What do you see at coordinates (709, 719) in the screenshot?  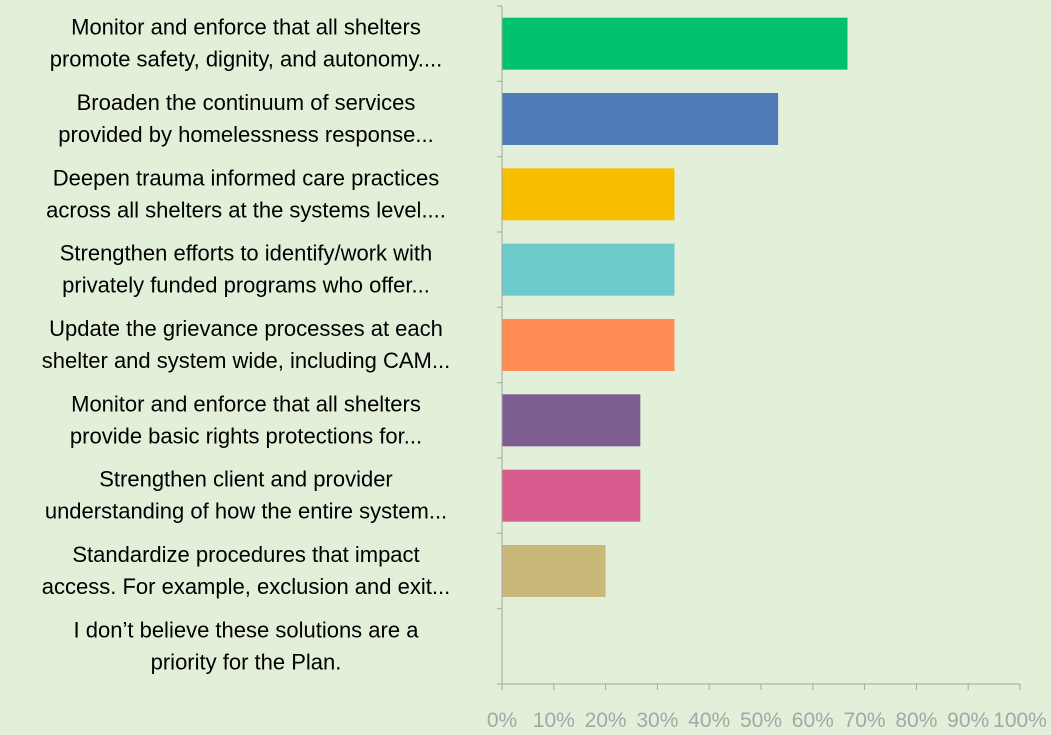 I see `x-tick-label: 40%` at bounding box center [709, 719].